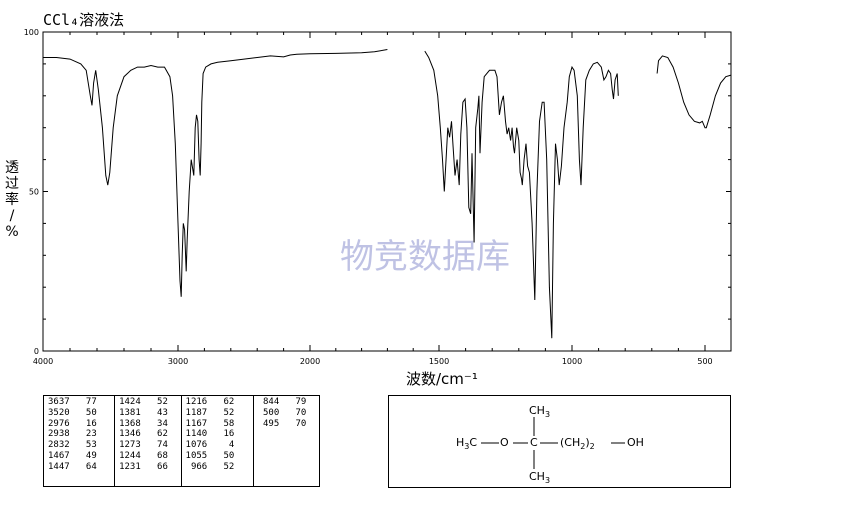 The width and height of the screenshot is (850, 510). I want to click on watermark: 物竞数据库, so click(425, 257).